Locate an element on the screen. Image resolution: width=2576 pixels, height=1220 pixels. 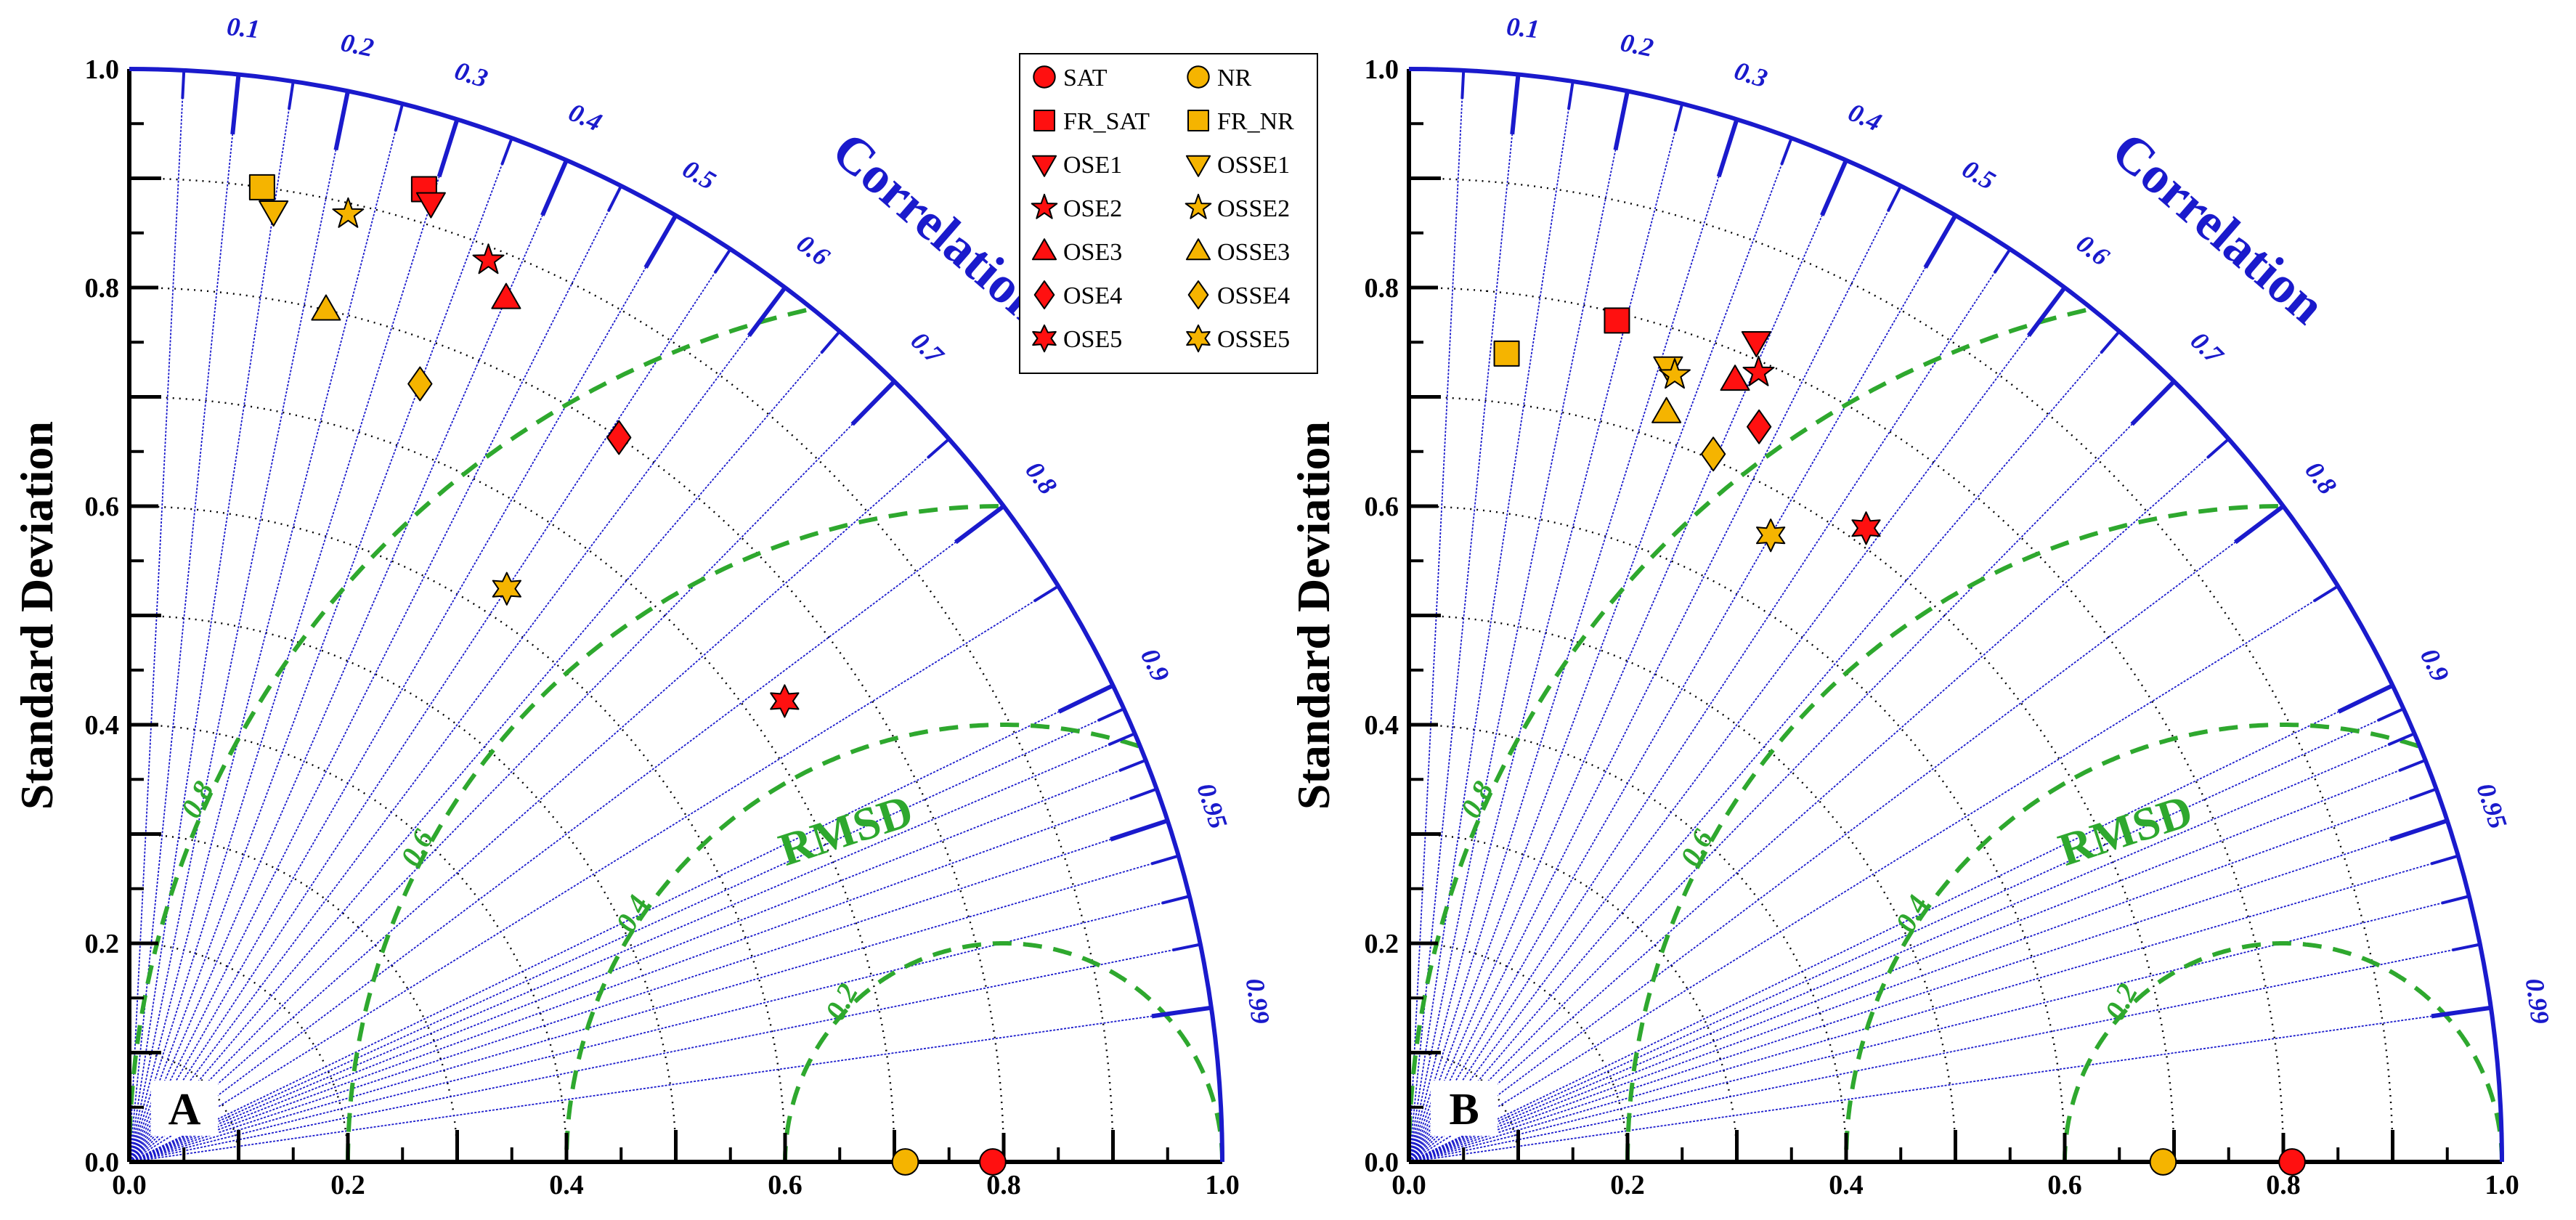
legend-label: OSSE3 is located at coordinates (1253, 252).